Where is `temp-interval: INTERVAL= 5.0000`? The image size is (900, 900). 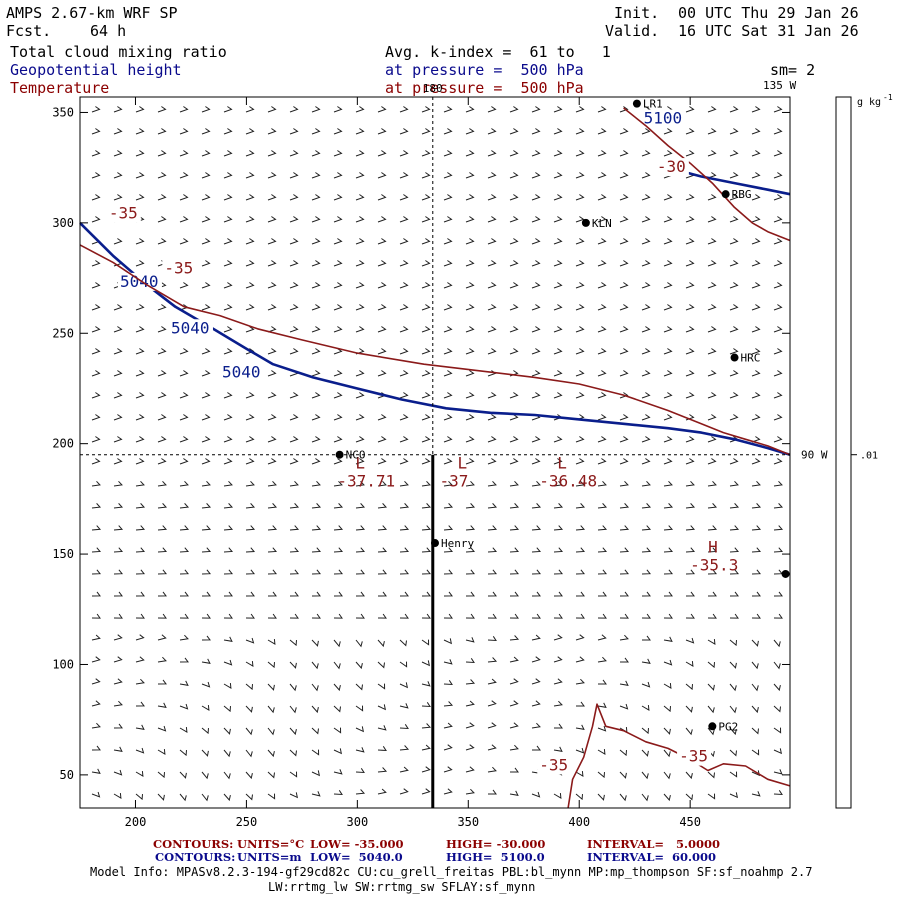
temp-interval: INTERVAL= 5.0000 is located at coordinates (654, 844).